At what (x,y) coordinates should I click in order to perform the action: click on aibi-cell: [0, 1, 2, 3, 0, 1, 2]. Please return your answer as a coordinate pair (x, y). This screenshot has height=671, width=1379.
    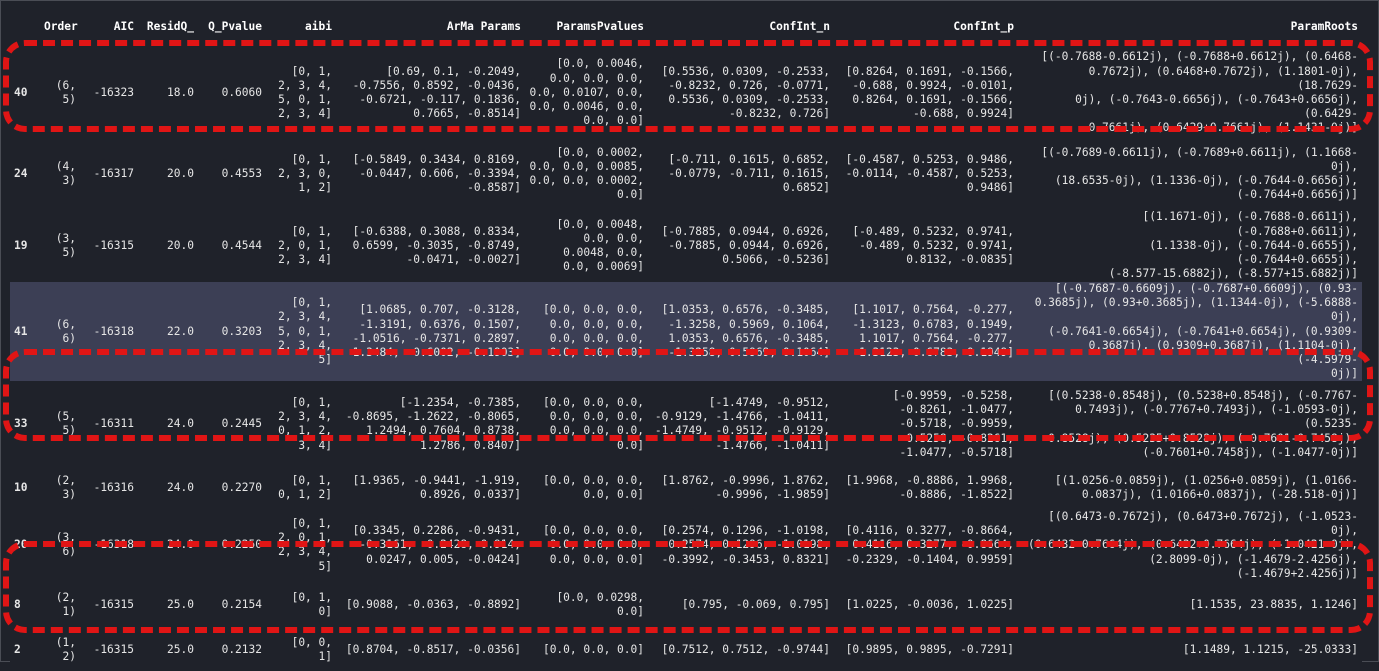
    Looking at the image, I should click on (305, 173).